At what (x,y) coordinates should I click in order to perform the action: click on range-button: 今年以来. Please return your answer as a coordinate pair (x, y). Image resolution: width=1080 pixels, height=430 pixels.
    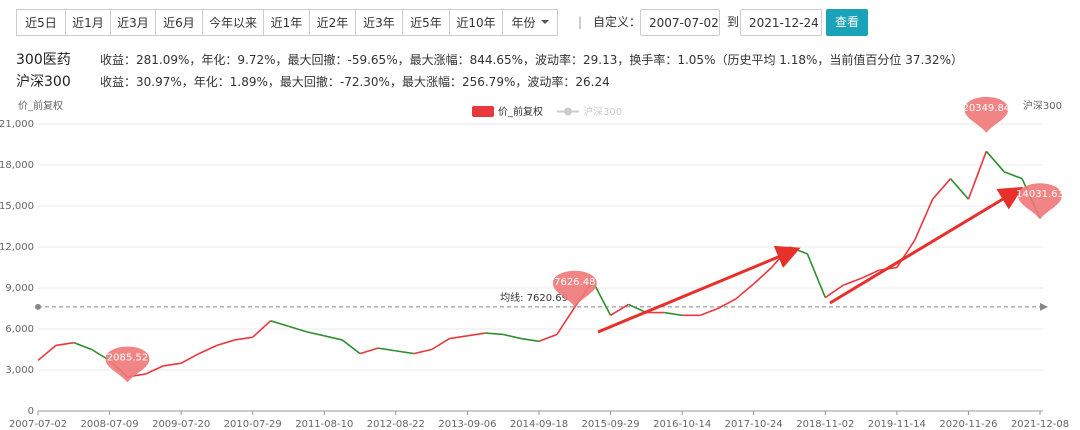
    Looking at the image, I should click on (233, 22).